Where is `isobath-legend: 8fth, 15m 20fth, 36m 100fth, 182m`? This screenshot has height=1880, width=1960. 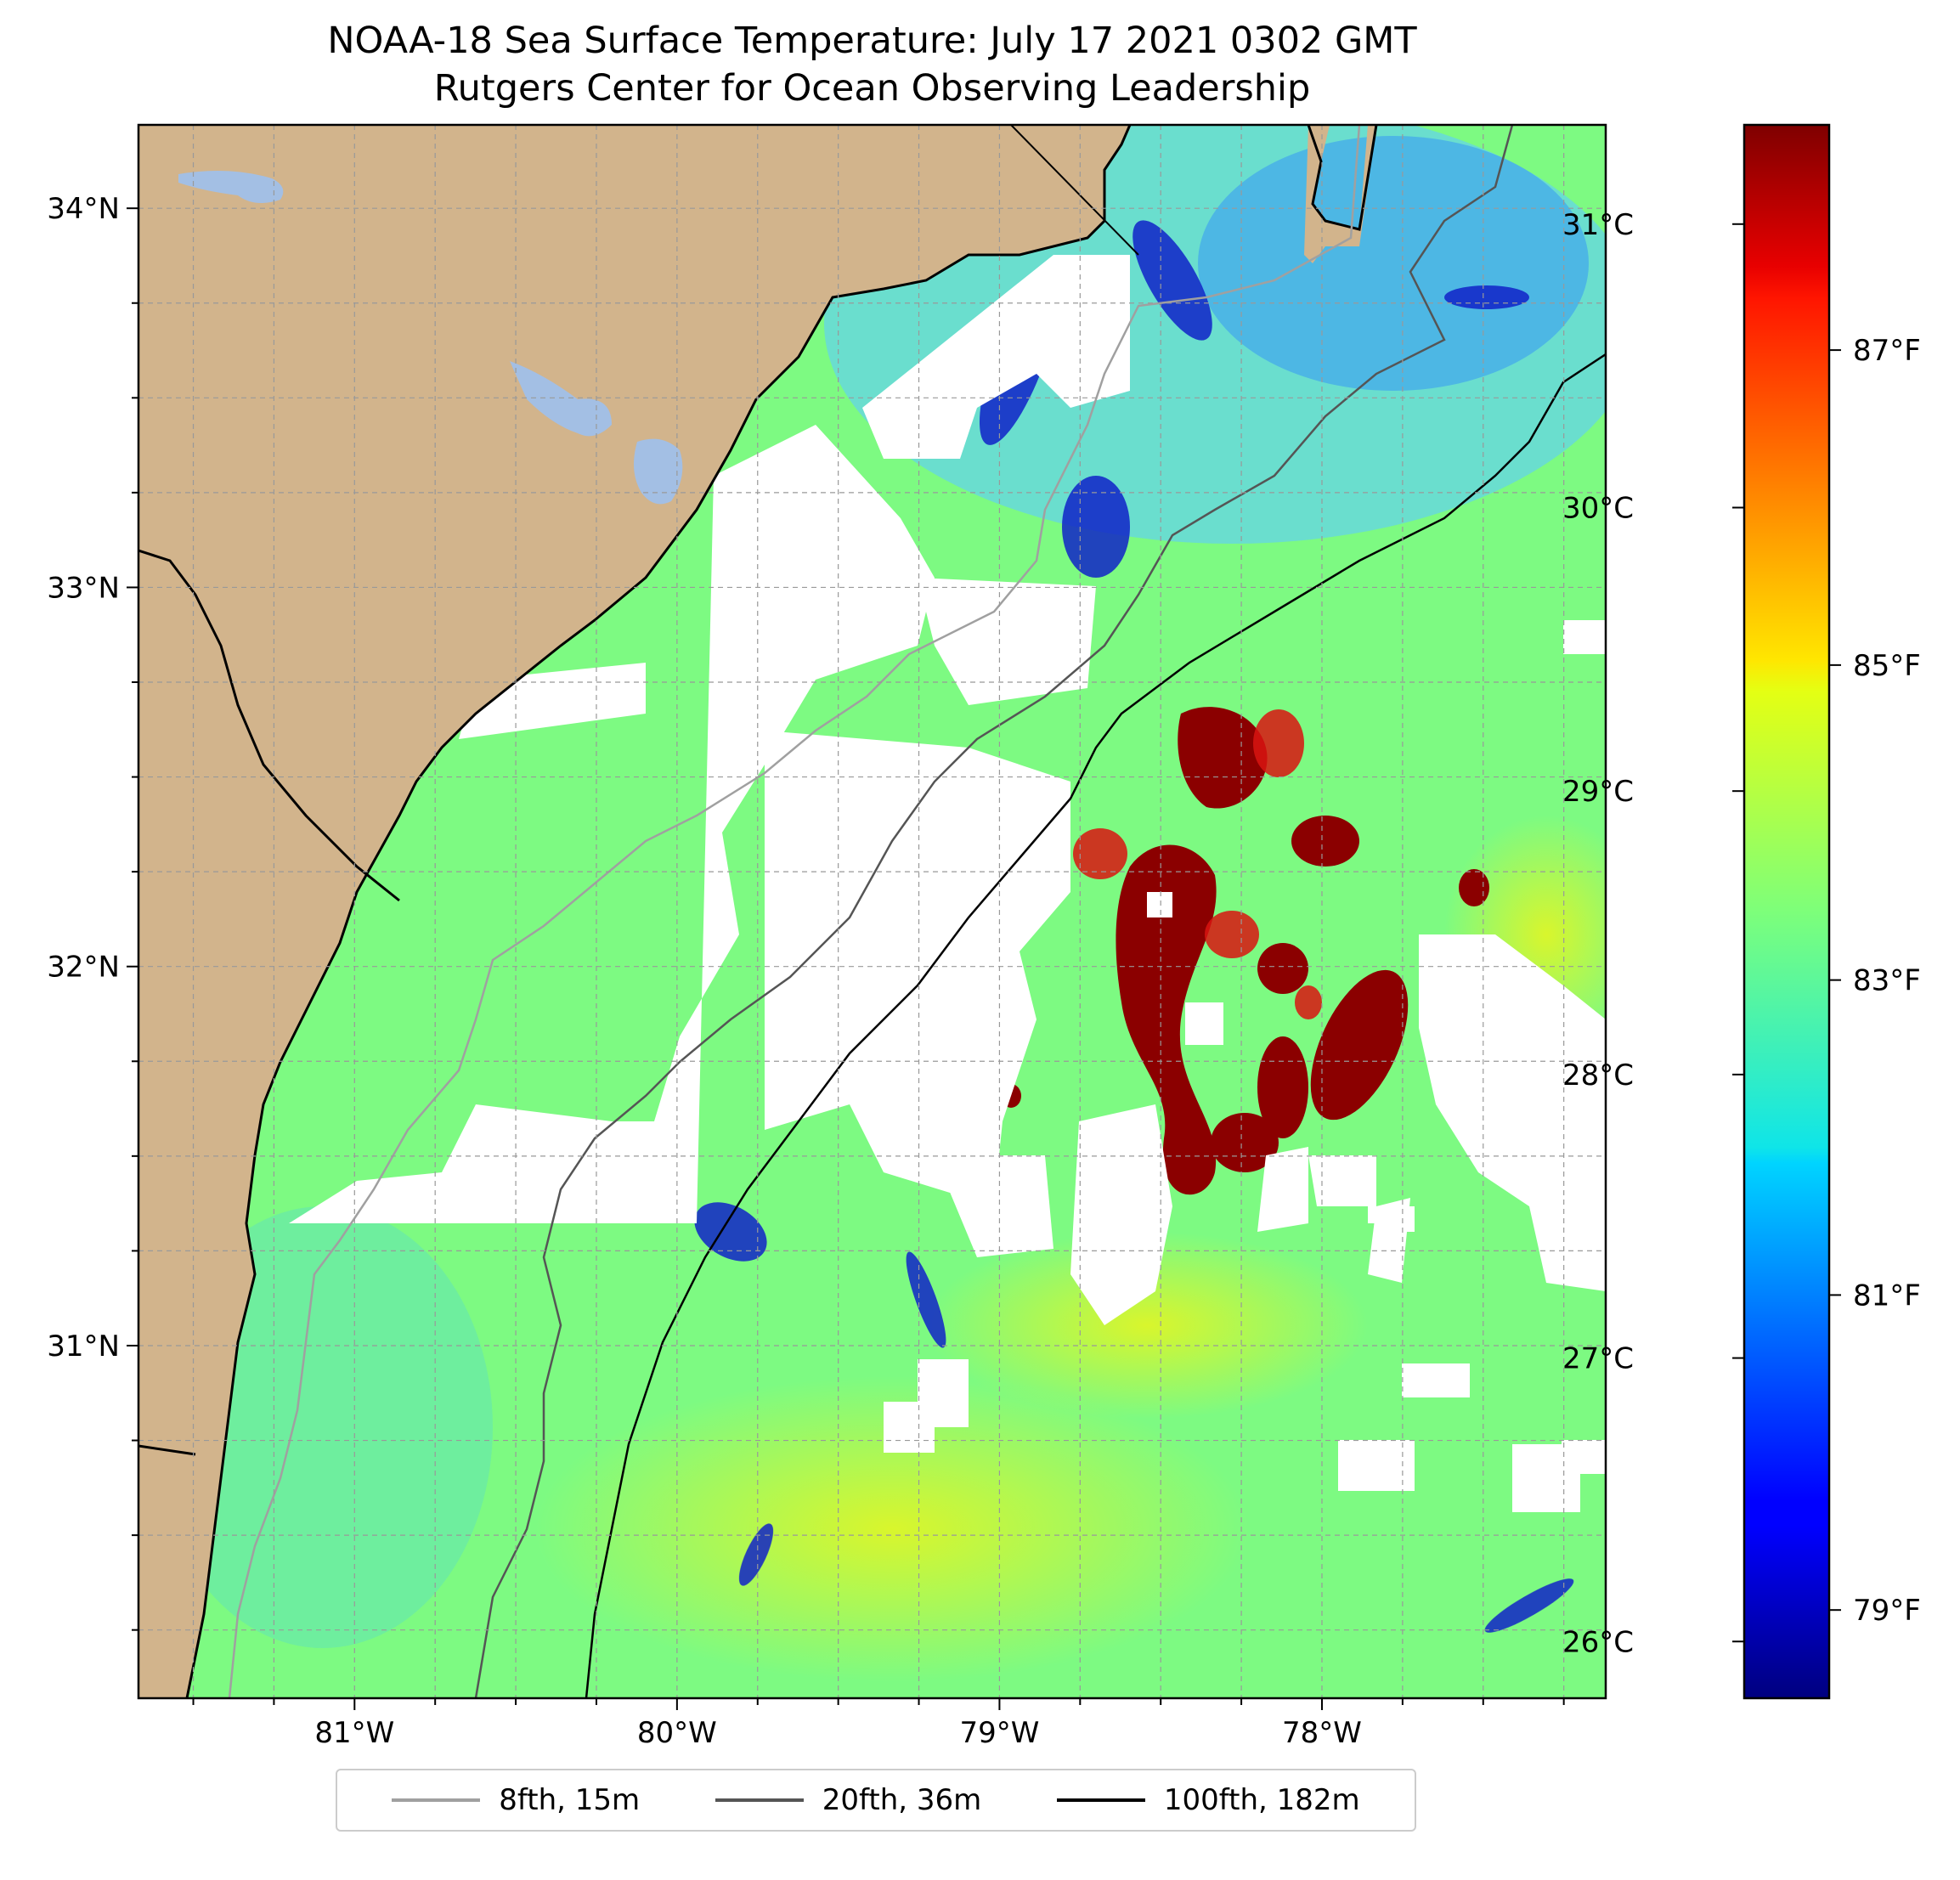 isobath-legend: 8fth, 15m 20fth, 36m 100fth, 182m is located at coordinates (876, 1801).